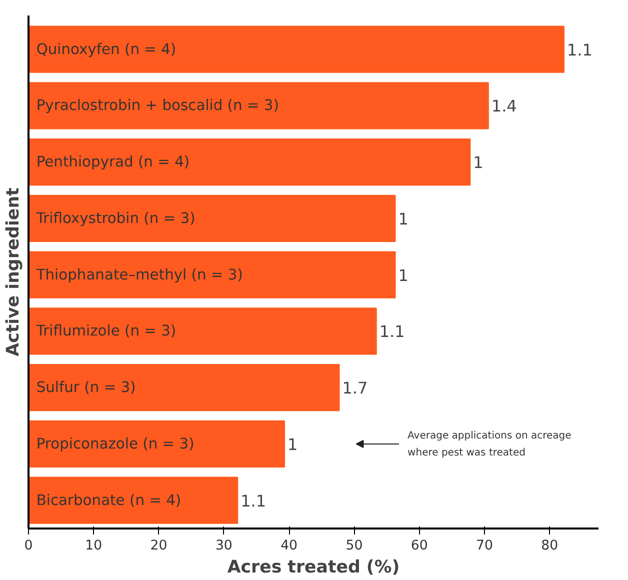 This screenshot has height=580, width=628. Describe the element at coordinates (419, 546) in the screenshot. I see `x-tick-label: 60` at that location.